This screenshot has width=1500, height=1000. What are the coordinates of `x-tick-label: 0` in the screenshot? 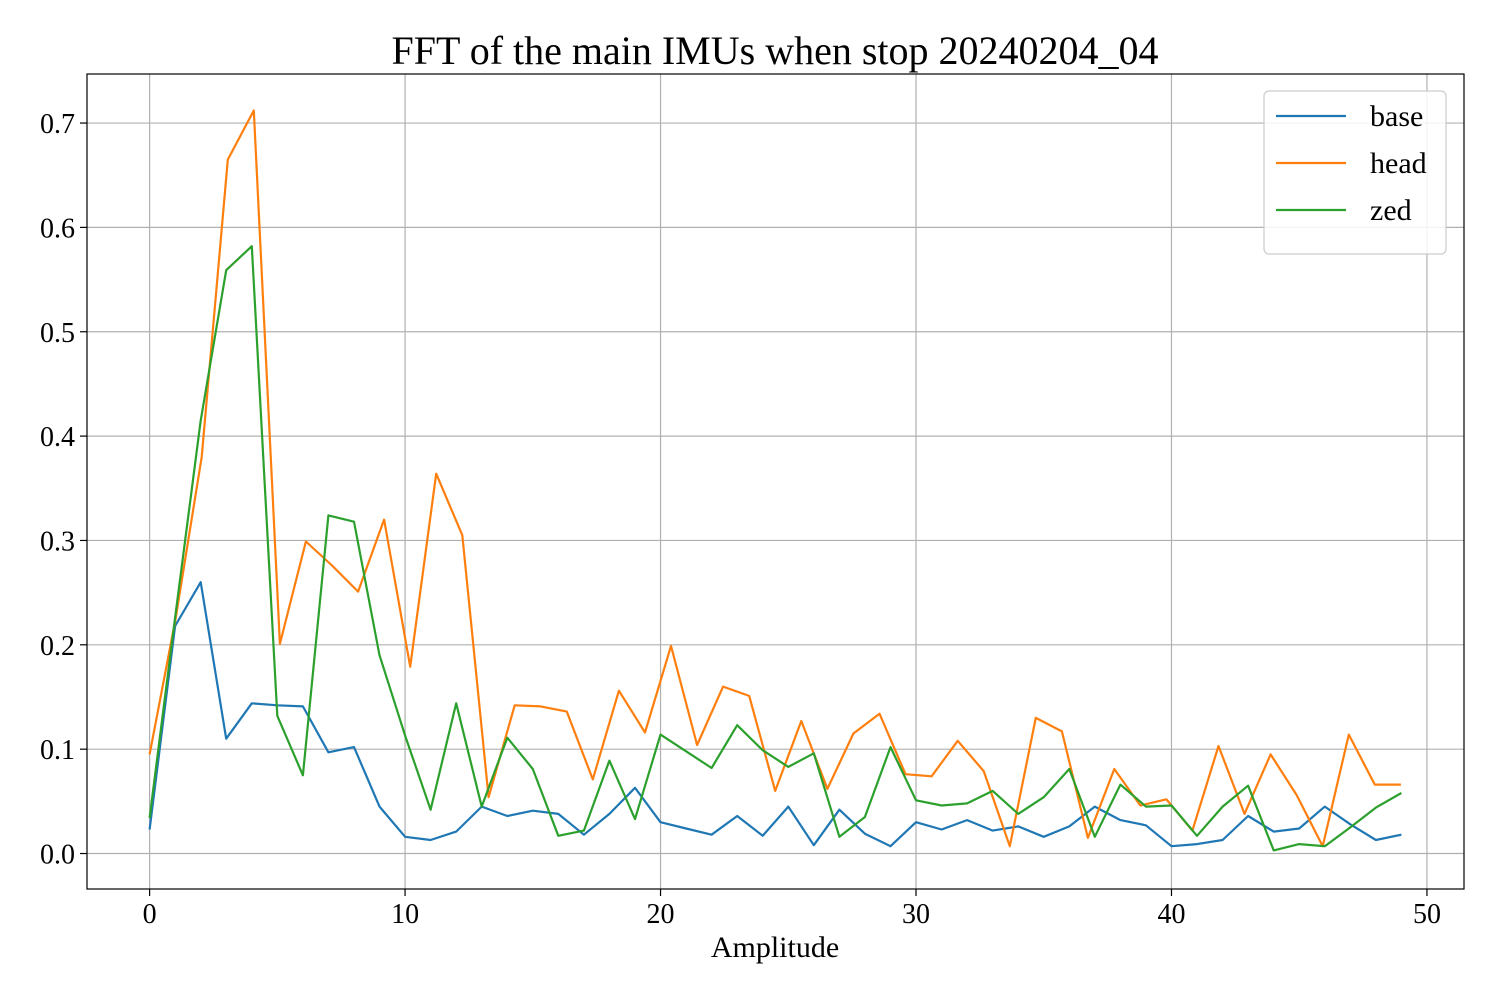 It's located at (150, 914).